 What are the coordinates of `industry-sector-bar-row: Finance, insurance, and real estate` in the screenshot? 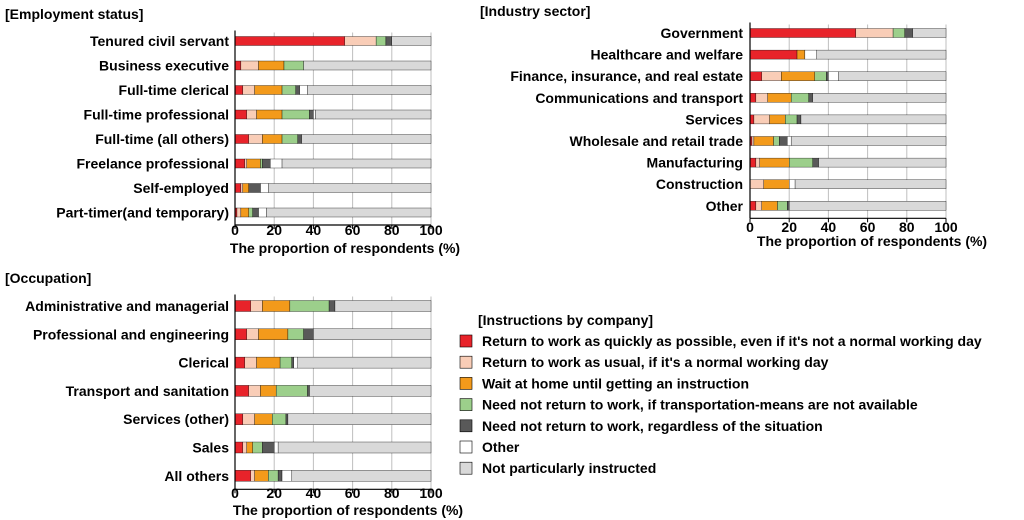 It's located at (728, 76).